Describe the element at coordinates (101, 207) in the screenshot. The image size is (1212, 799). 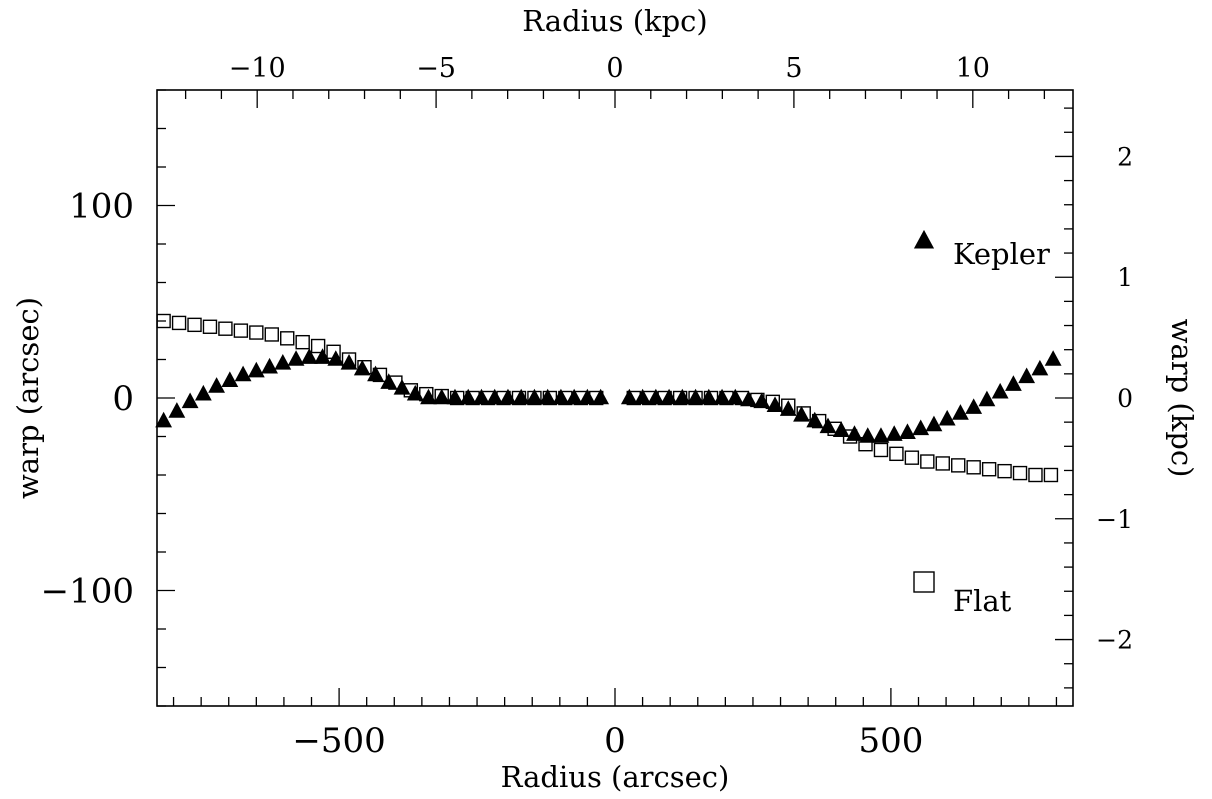
I see `y-tick-label: 100` at that location.